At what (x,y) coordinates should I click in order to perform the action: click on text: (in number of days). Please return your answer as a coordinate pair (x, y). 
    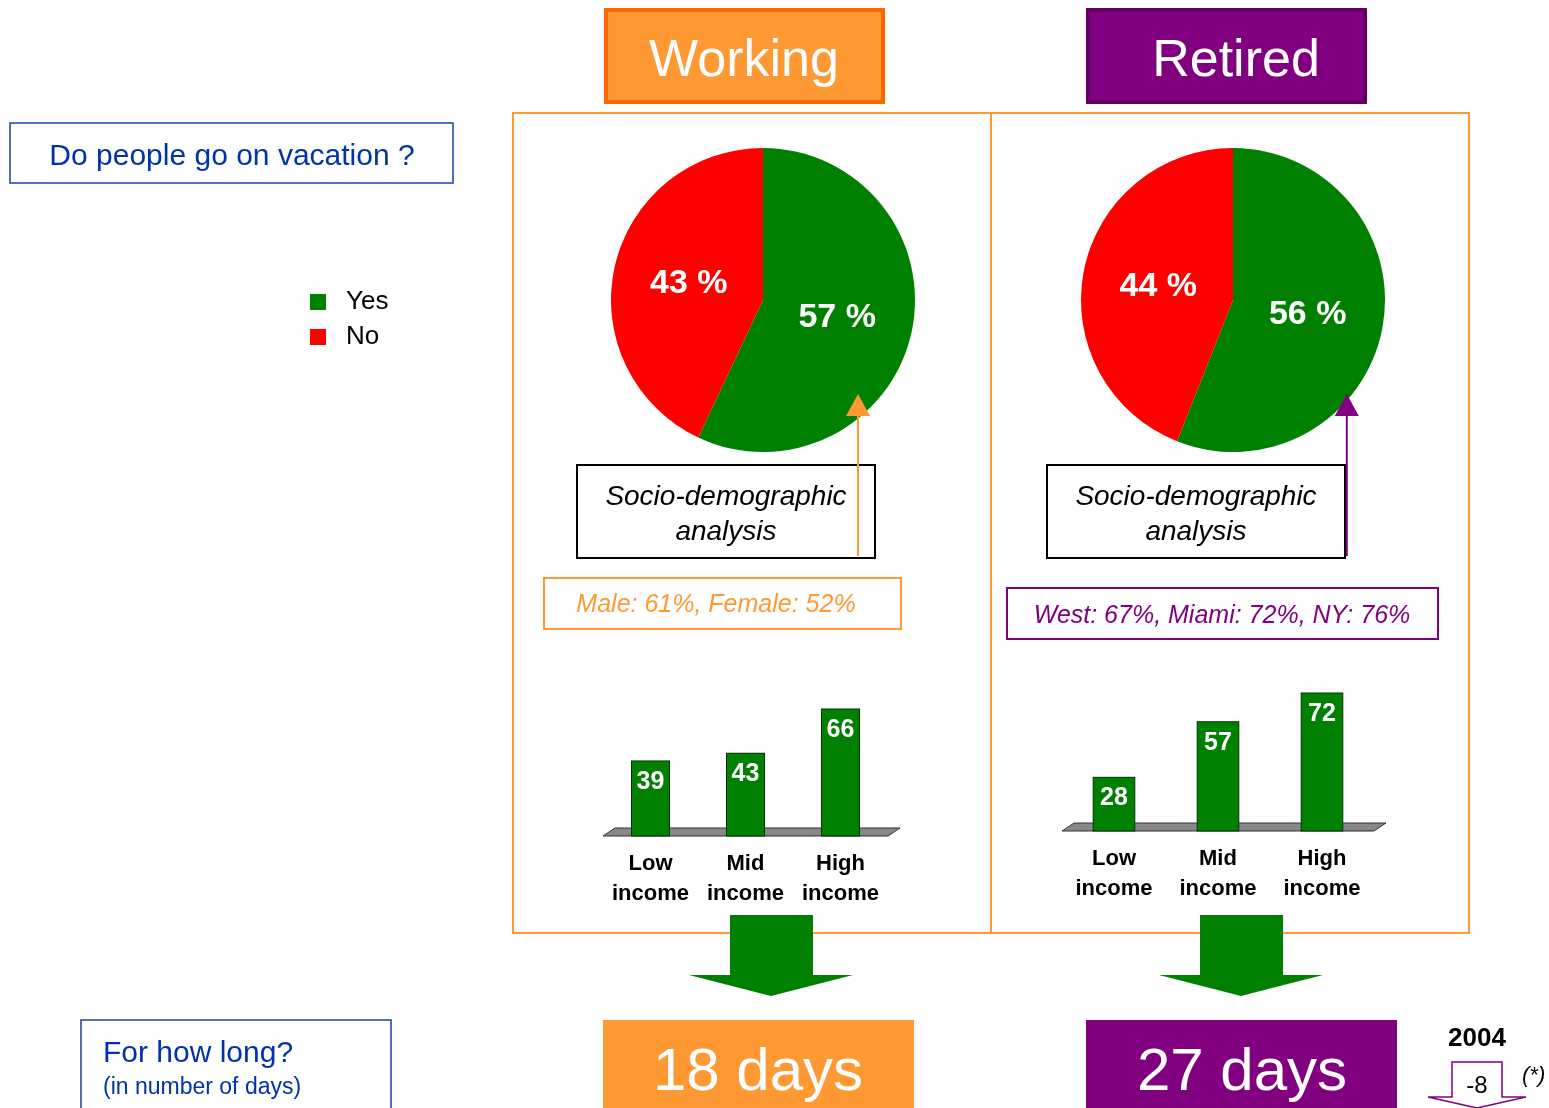
    Looking at the image, I should click on (202, 1086).